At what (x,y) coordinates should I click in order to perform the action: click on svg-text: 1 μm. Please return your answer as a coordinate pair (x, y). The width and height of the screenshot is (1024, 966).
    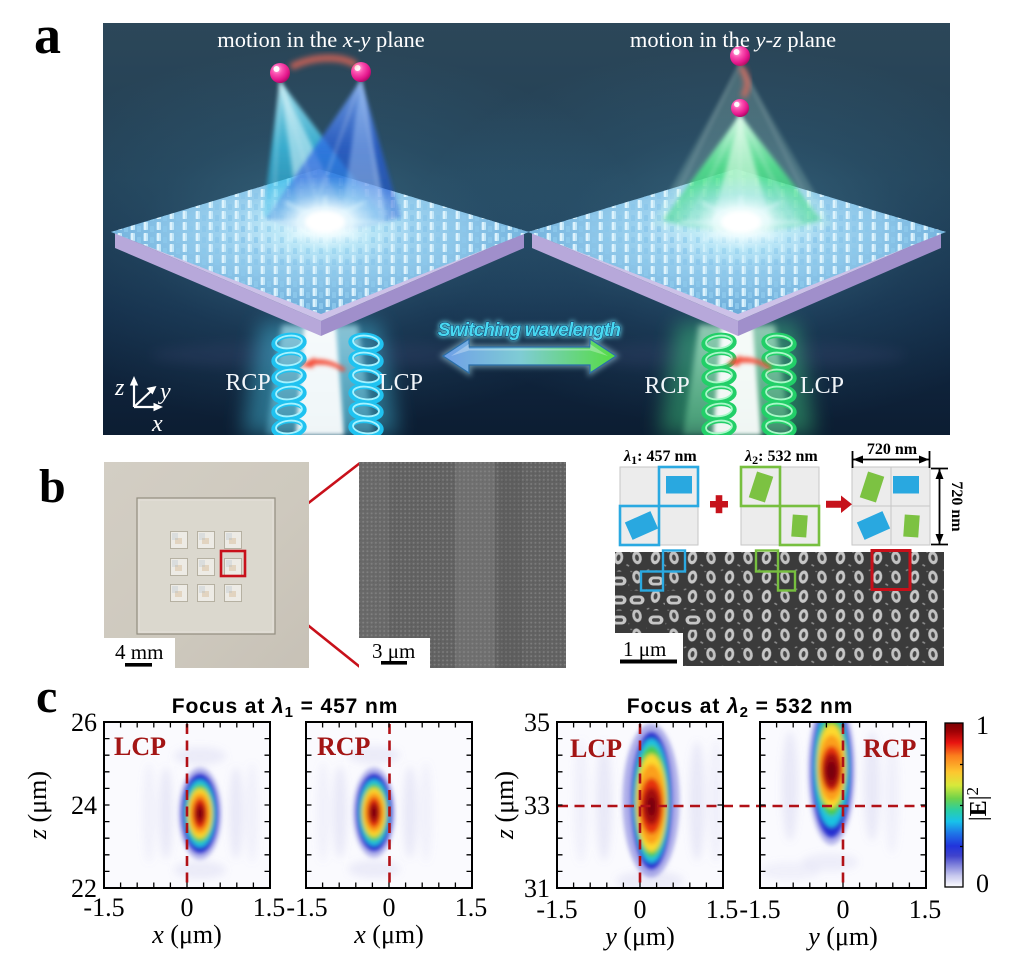
    Looking at the image, I should click on (644, 649).